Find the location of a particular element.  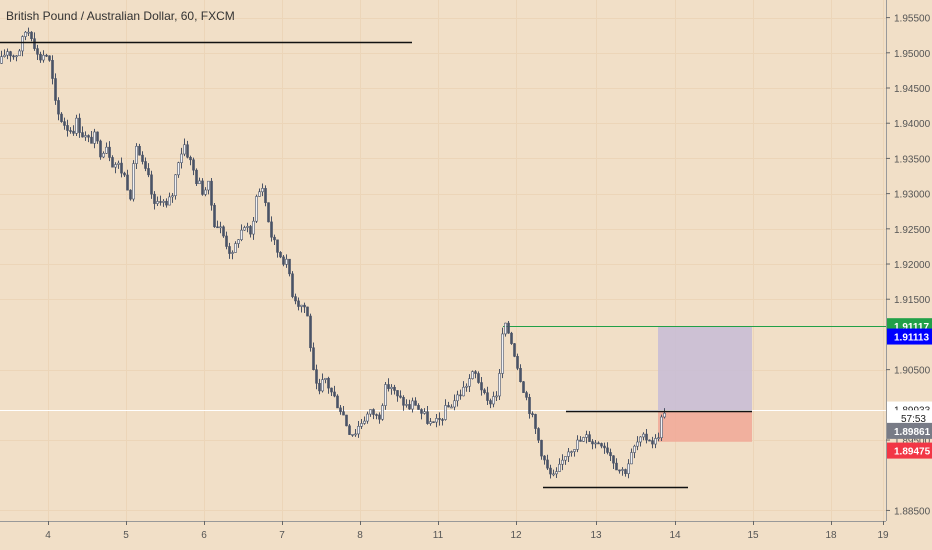

x-tick-label: 19 is located at coordinates (883, 535).